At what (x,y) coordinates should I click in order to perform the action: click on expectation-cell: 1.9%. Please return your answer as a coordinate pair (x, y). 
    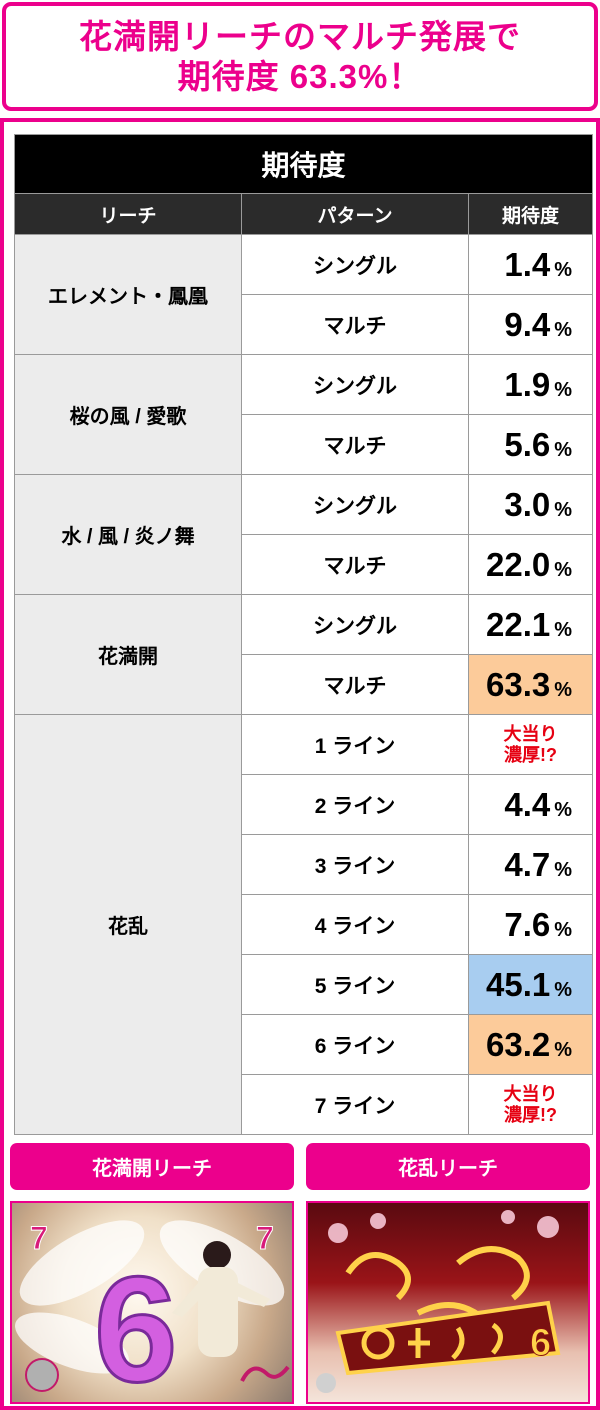
    Looking at the image, I should click on (530, 384).